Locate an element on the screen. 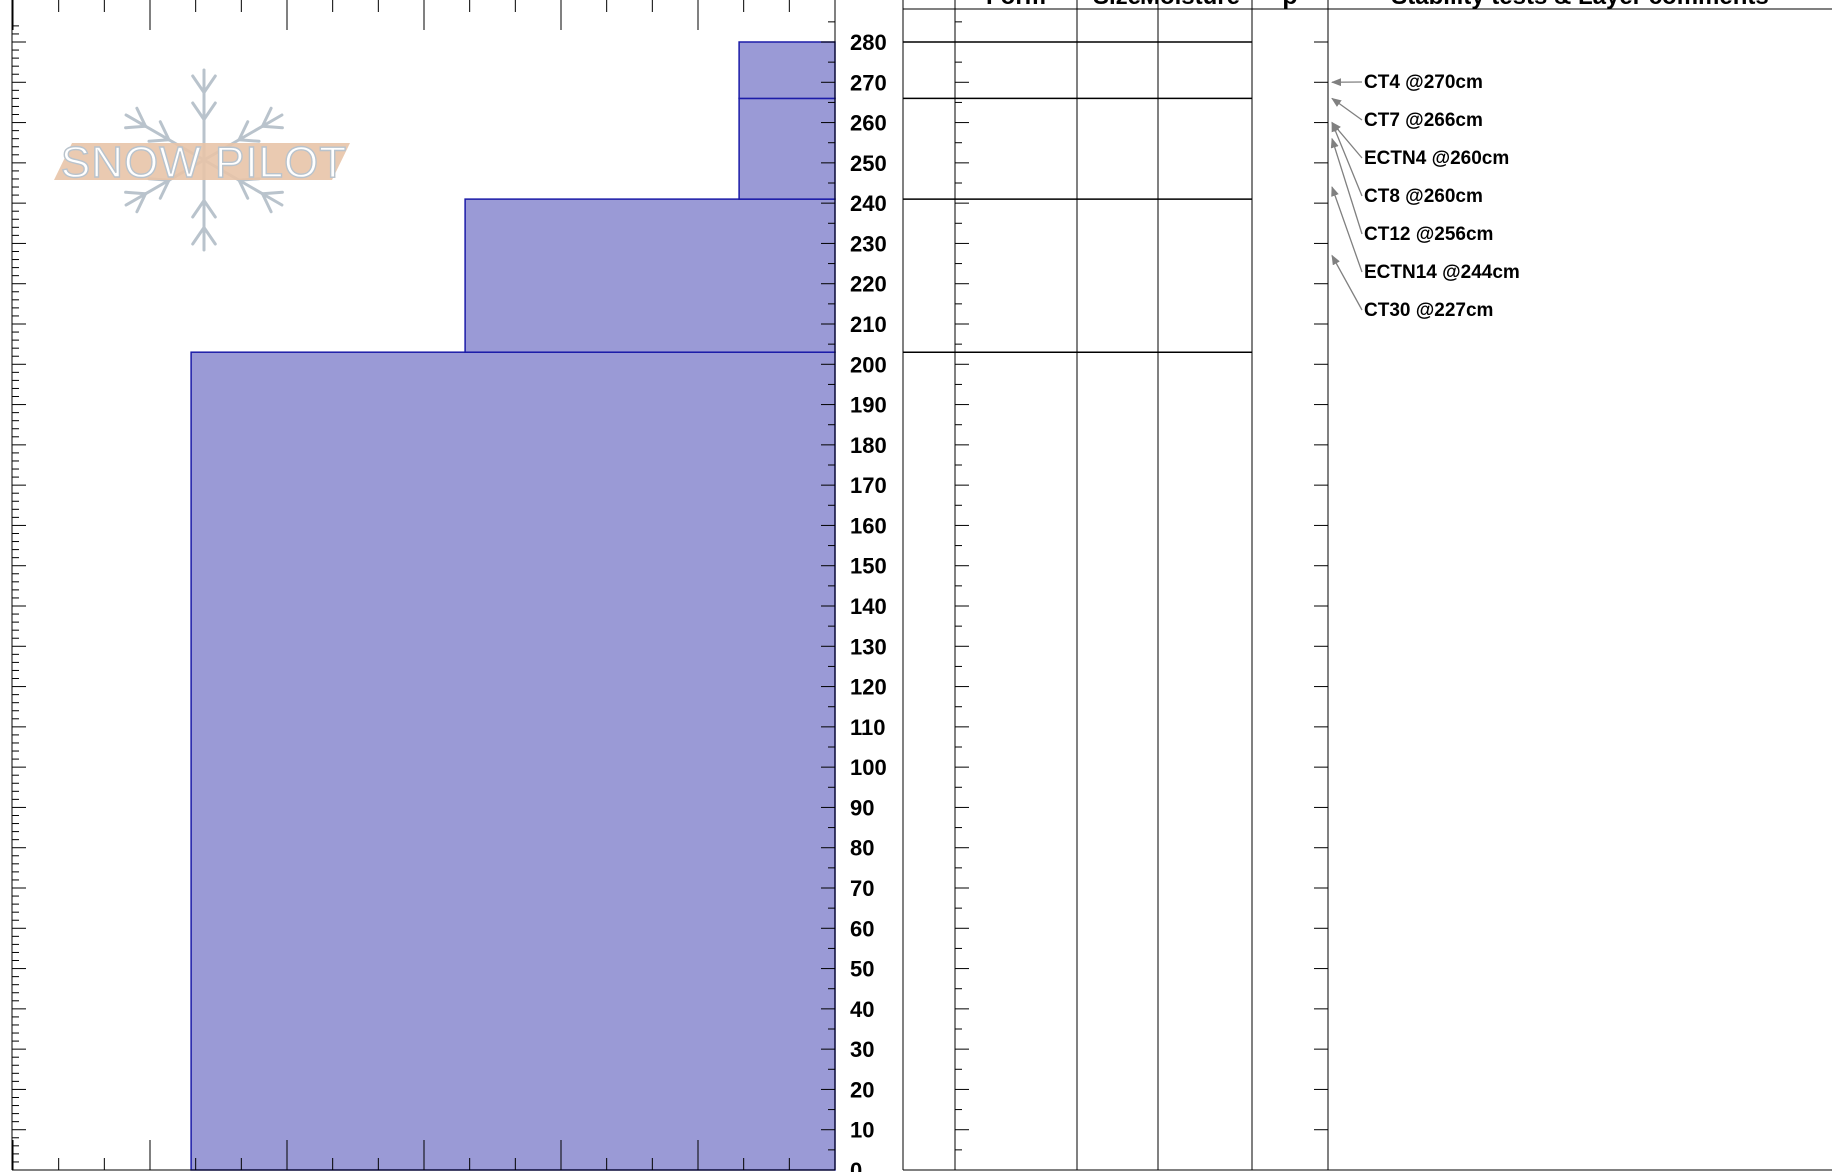  depth-tick-label: 270 is located at coordinates (868, 82).